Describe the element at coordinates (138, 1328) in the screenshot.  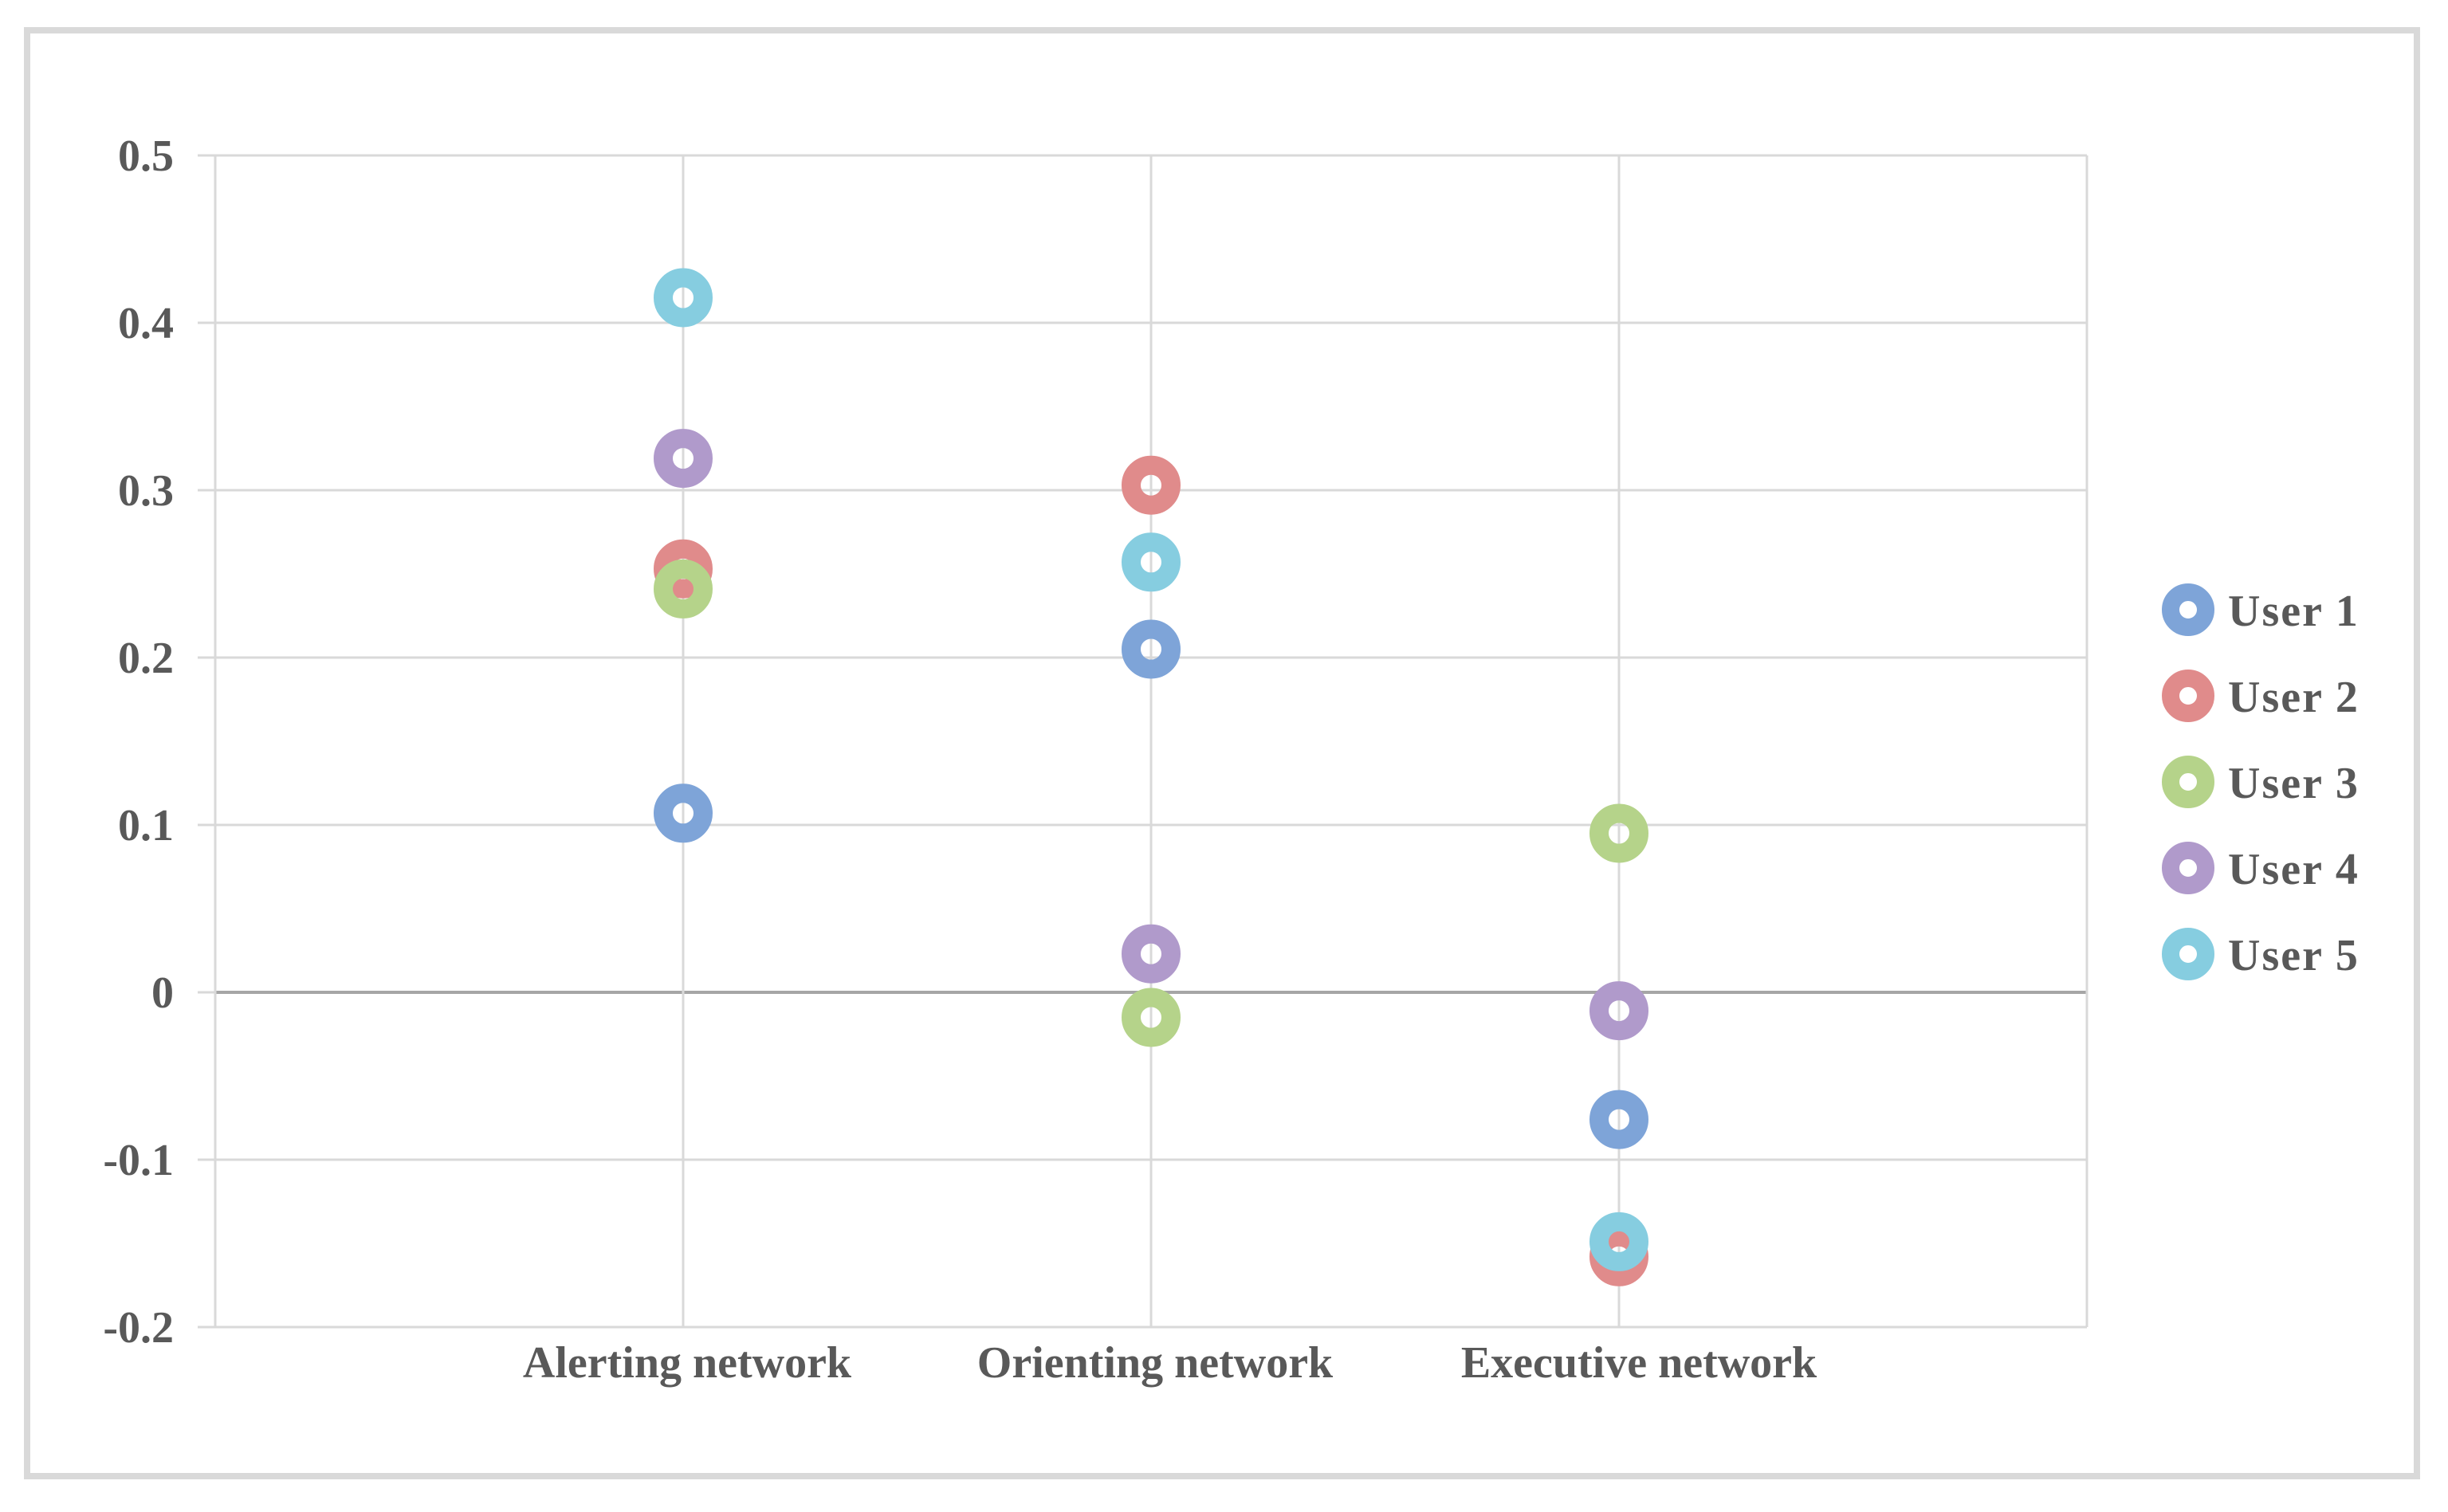
I see `y-tick-label: -0.2` at that location.